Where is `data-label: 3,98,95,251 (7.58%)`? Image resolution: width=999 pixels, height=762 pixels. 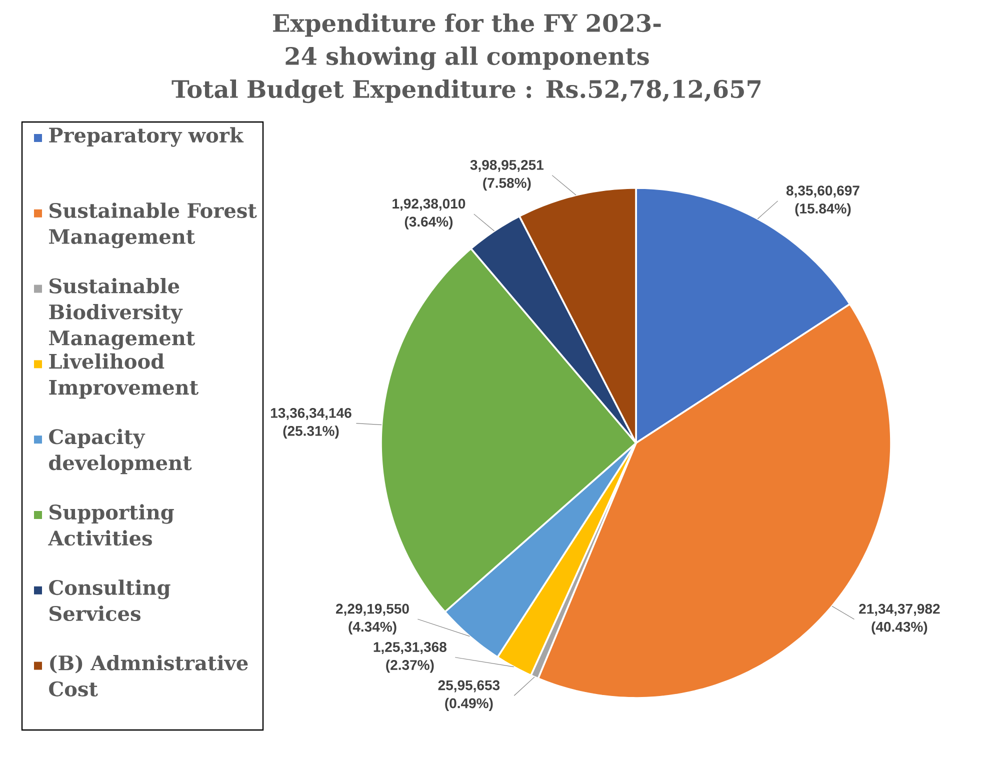 data-label: 3,98,95,251 (7.58%) is located at coordinates (507, 175).